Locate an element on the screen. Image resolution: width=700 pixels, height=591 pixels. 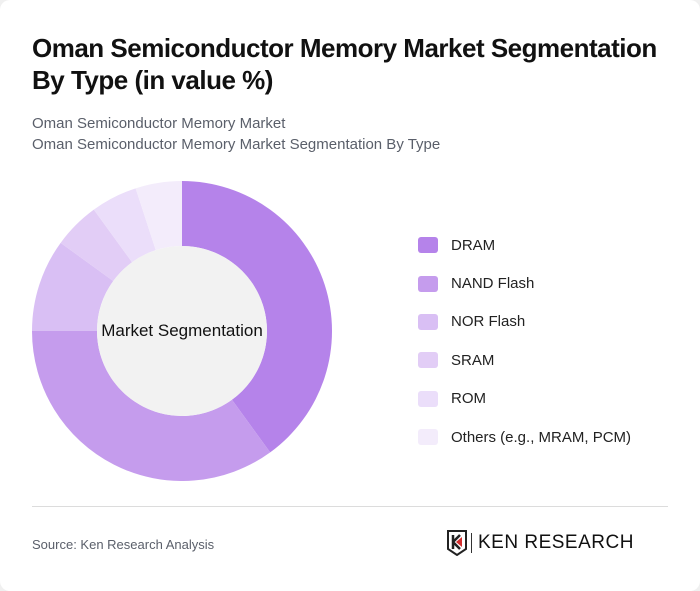
legend-label: SRAM is located at coordinates (473, 360).